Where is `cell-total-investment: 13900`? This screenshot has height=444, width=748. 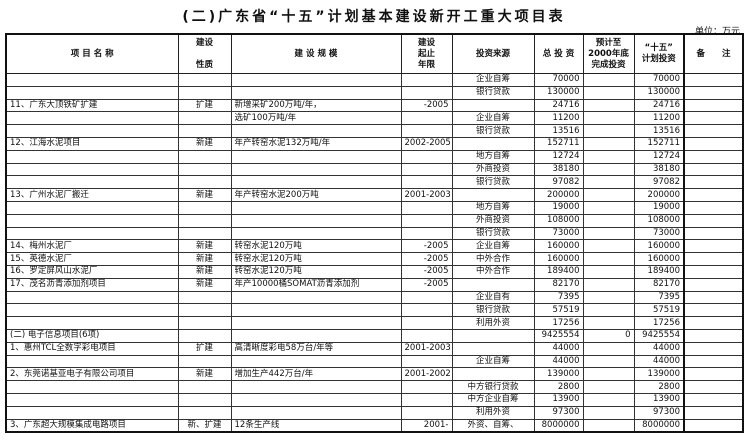 cell-total-investment: 13900 is located at coordinates (558, 399).